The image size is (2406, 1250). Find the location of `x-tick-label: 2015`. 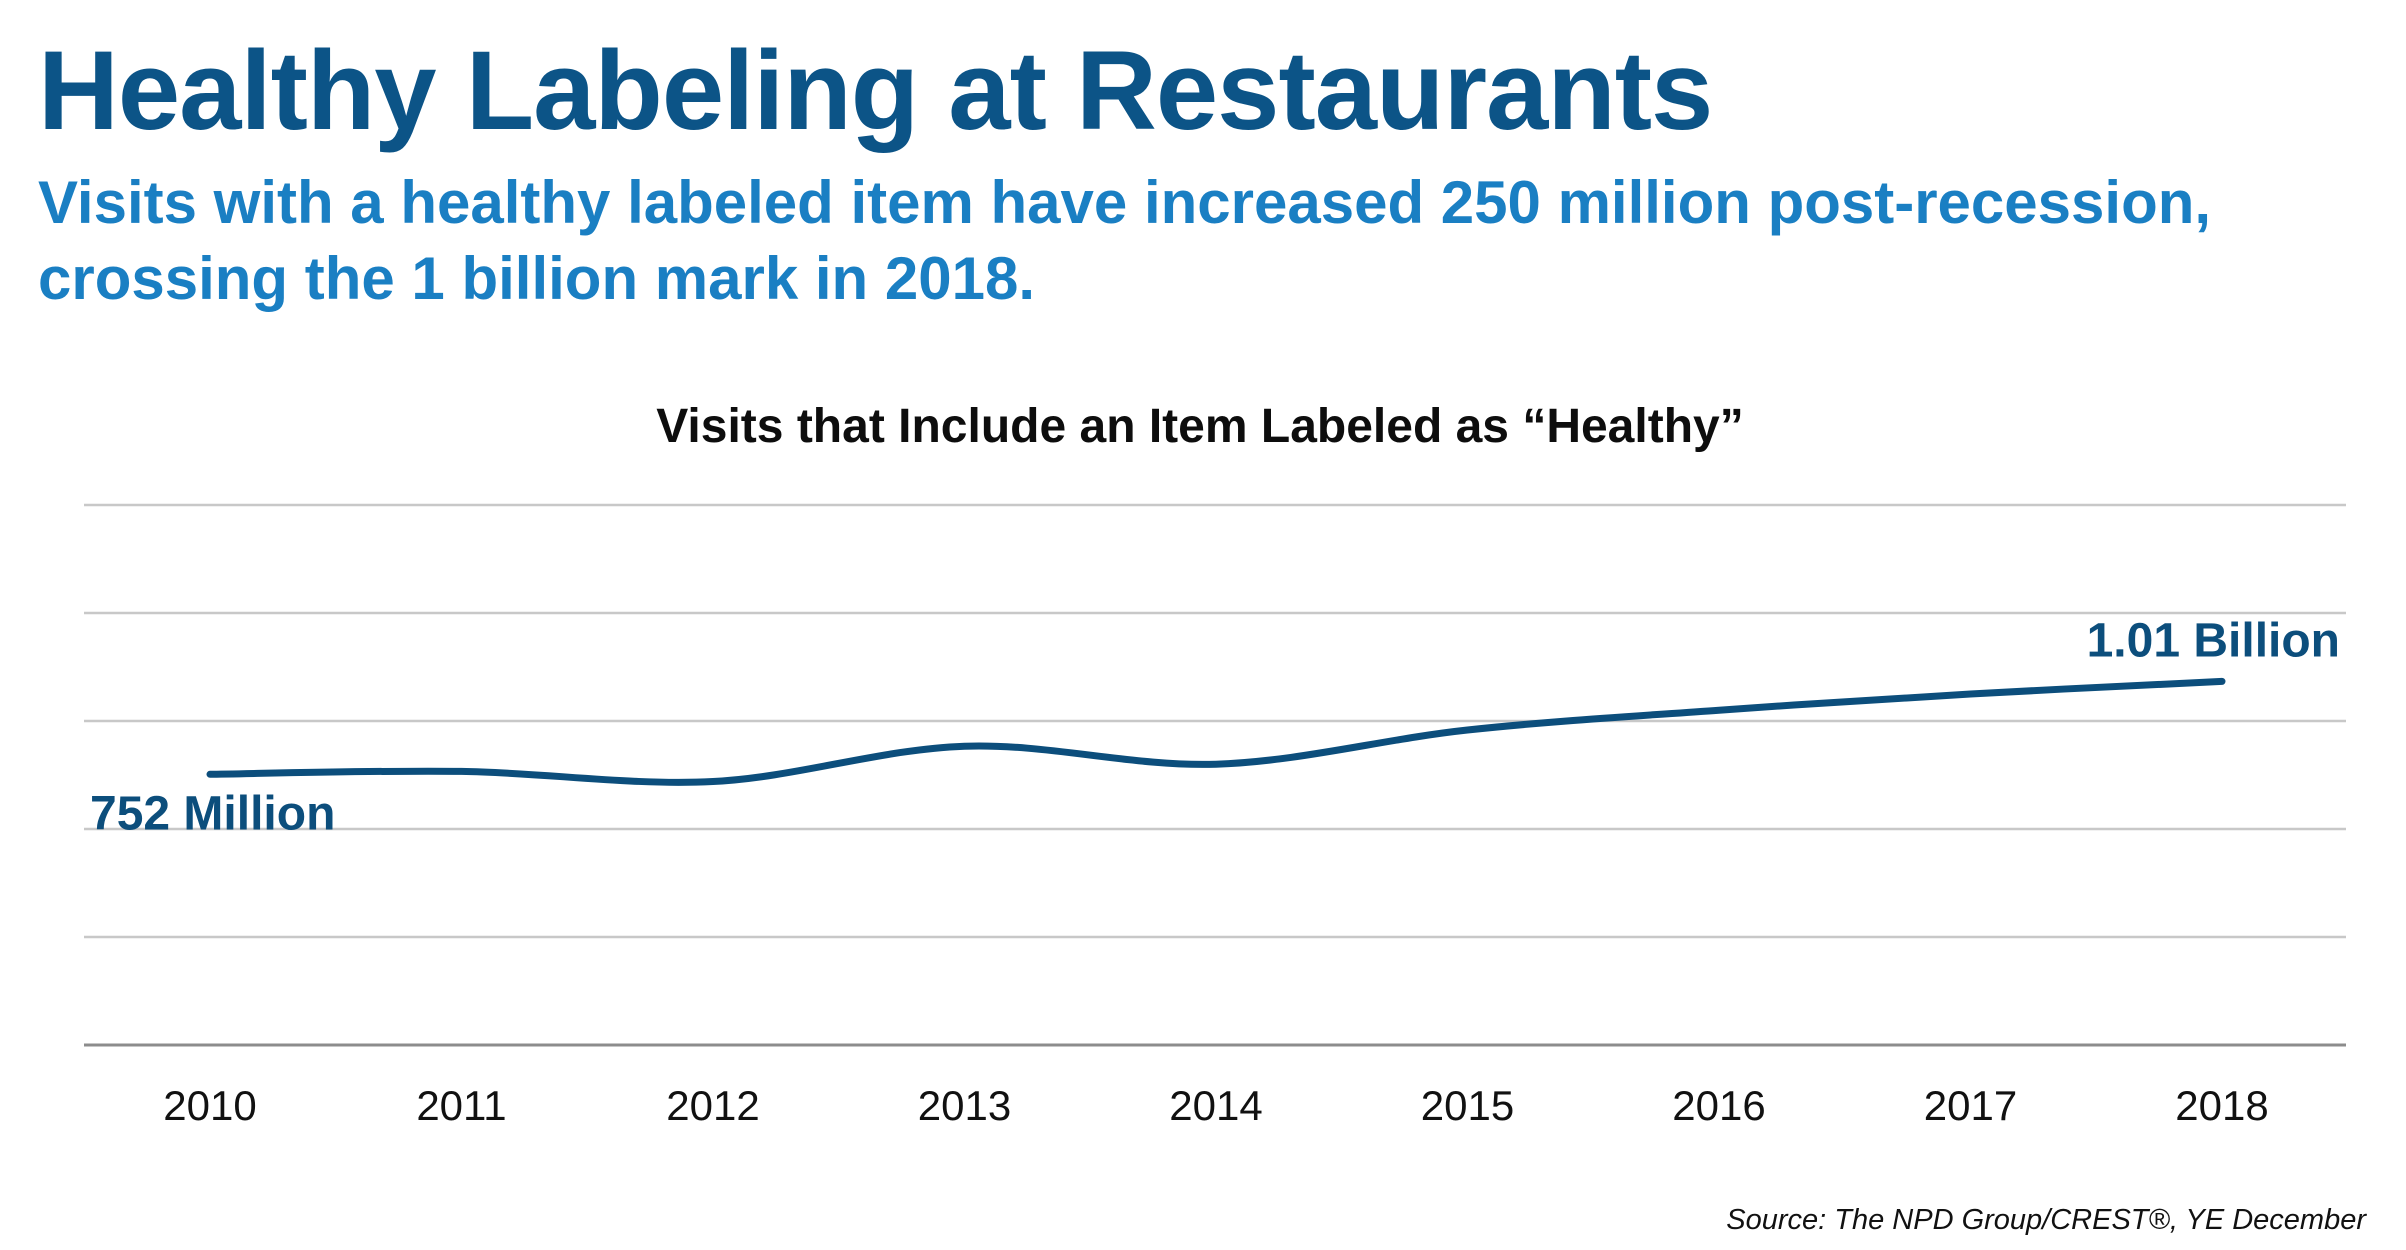

x-tick-label: 2015 is located at coordinates (1467, 1105).